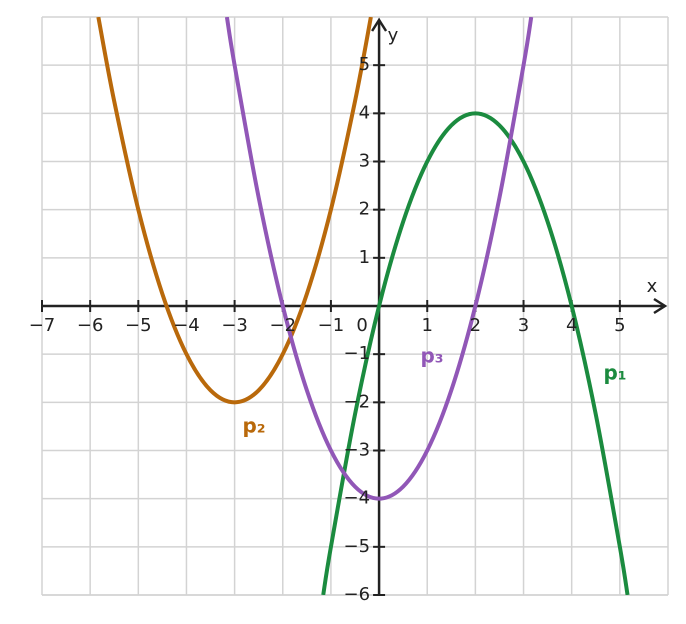 The height and width of the screenshot is (624, 686). Describe the element at coordinates (614, 373) in the screenshot. I see `curve-label: p₁` at that location.